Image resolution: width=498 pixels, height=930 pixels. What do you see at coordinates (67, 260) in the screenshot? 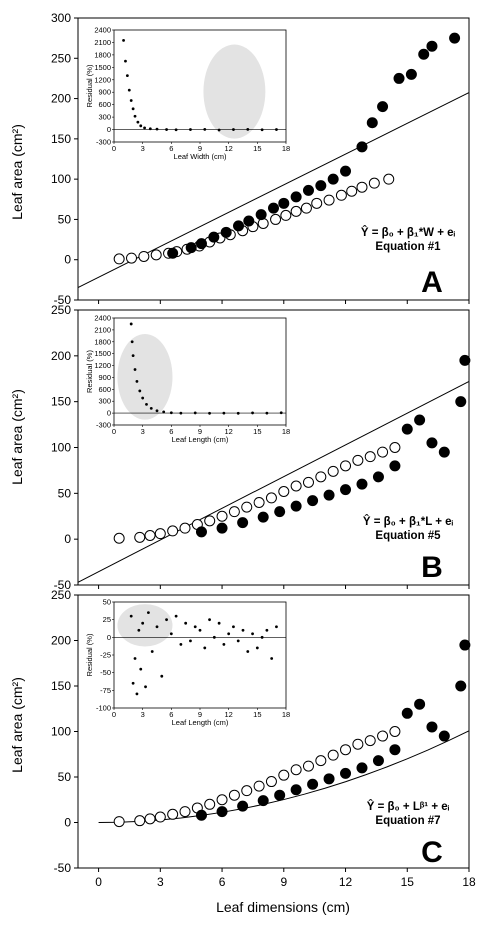
I see `y-tick-label: 0` at bounding box center [67, 260].